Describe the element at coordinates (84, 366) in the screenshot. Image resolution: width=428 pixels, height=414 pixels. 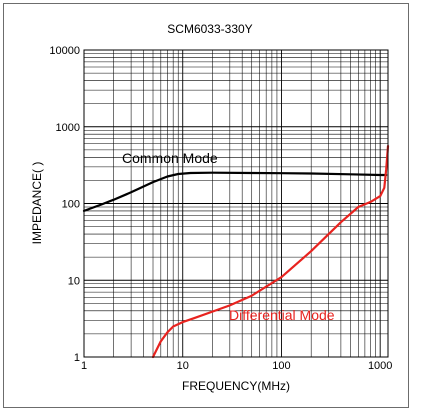
I see `x-tick-label: 1` at that location.